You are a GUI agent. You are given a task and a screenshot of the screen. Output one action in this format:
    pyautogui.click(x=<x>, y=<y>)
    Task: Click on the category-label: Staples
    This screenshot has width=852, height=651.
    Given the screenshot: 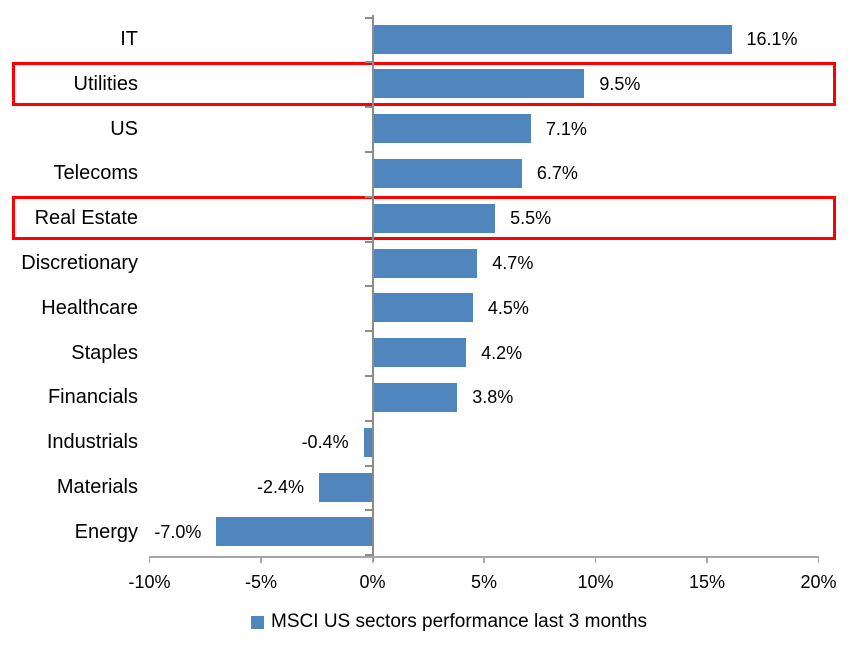 What is the action you would take?
    pyautogui.click(x=104, y=352)
    